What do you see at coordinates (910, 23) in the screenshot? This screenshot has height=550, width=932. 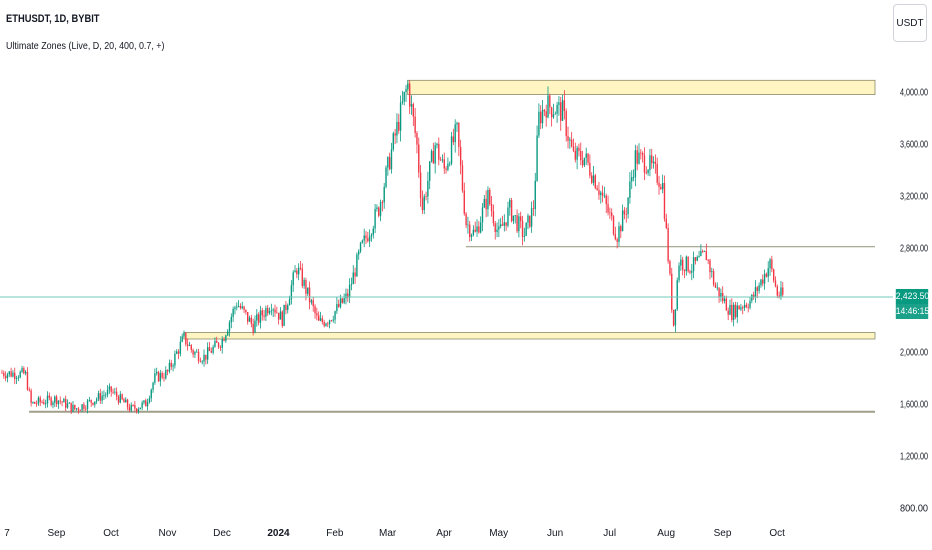 I see `currency-button: USDT` at bounding box center [910, 23].